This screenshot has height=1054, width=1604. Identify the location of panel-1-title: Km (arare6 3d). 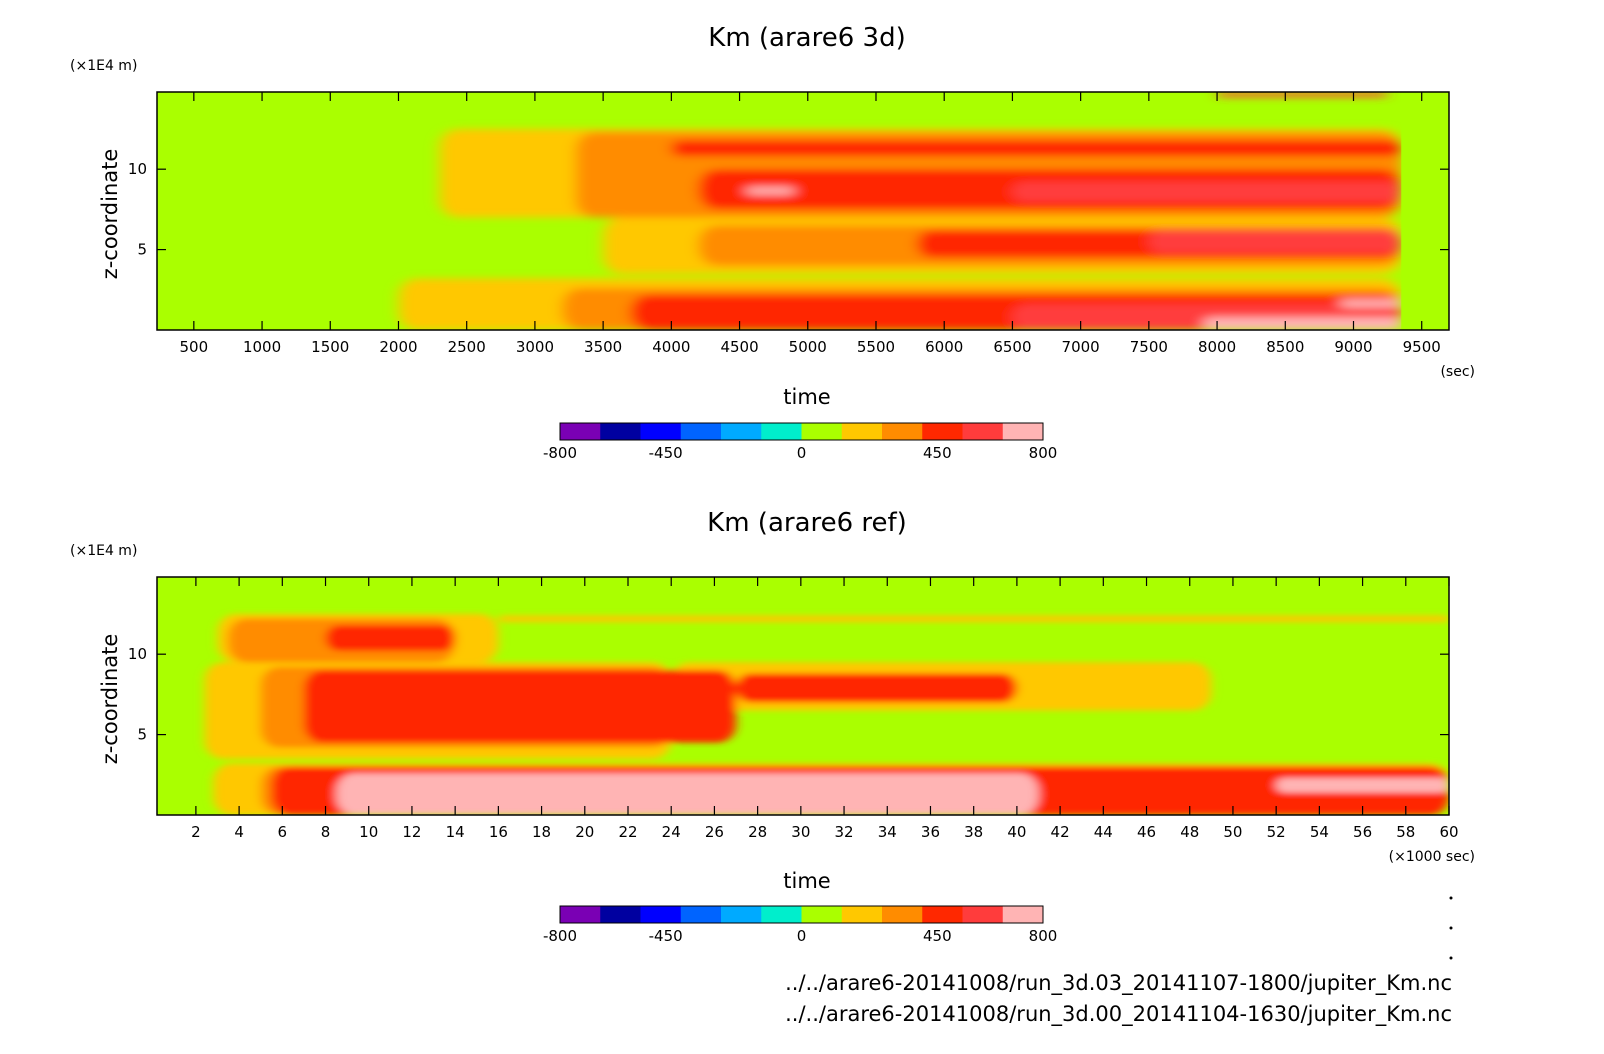
(806, 38).